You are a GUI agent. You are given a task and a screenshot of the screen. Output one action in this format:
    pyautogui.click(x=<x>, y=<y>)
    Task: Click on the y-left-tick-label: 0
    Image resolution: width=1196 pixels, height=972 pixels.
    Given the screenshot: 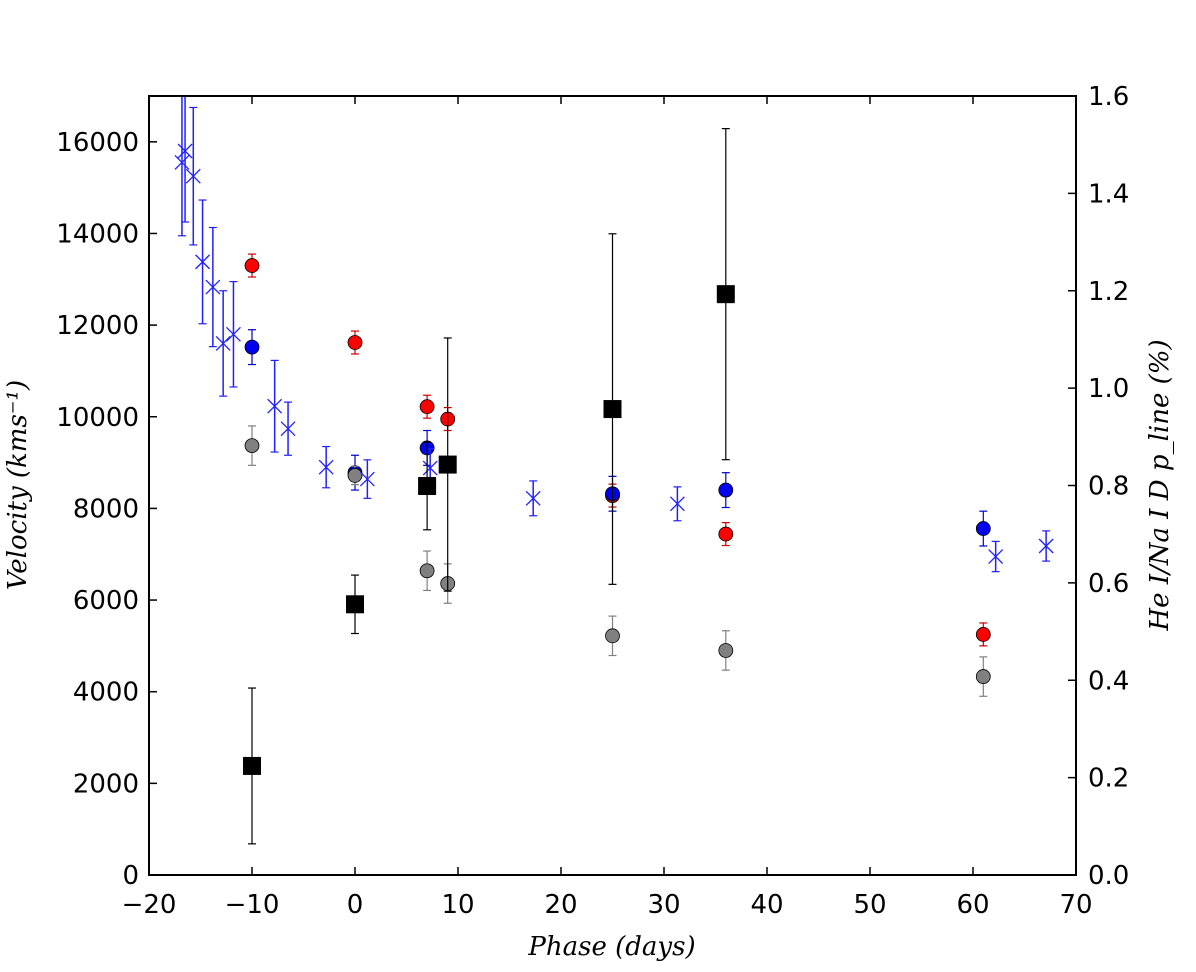 What is the action you would take?
    pyautogui.click(x=130, y=876)
    